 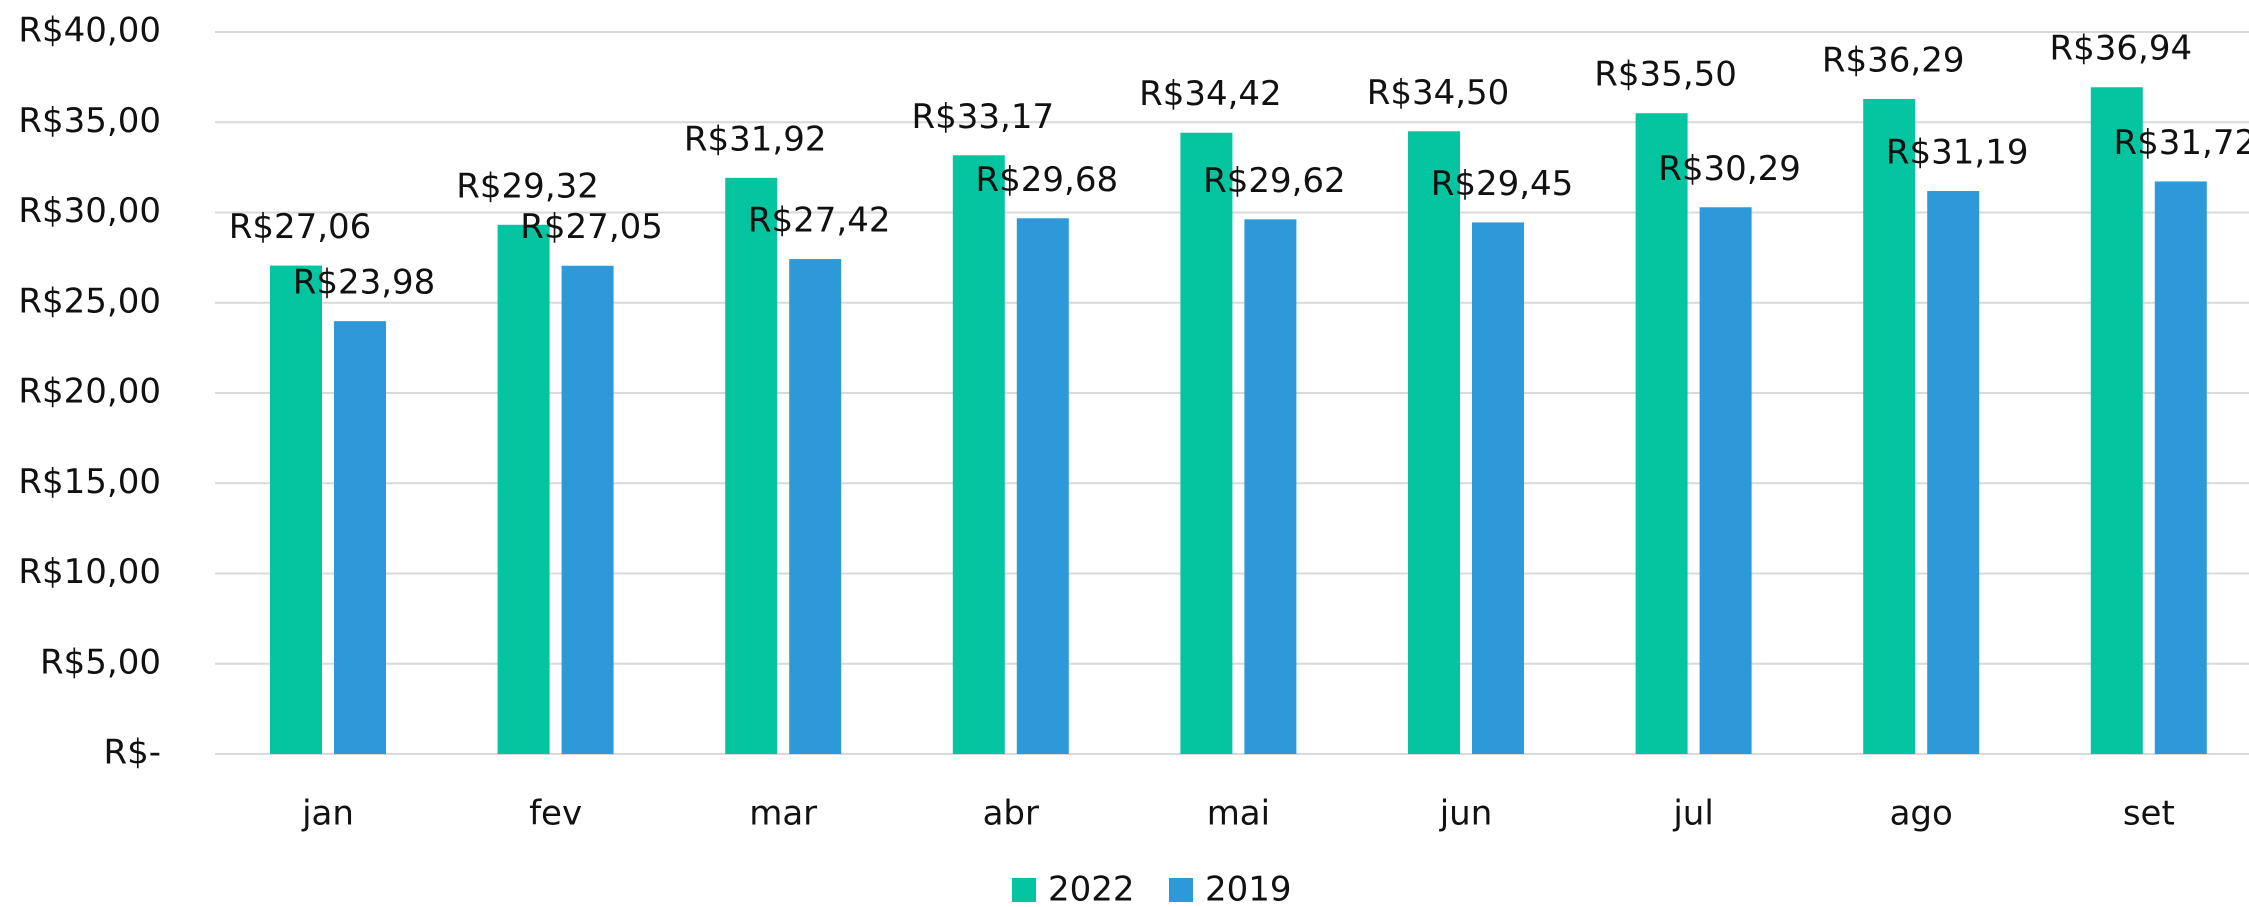 What do you see at coordinates (89, 572) in the screenshot?
I see `y-tick-label: R$10,00` at bounding box center [89, 572].